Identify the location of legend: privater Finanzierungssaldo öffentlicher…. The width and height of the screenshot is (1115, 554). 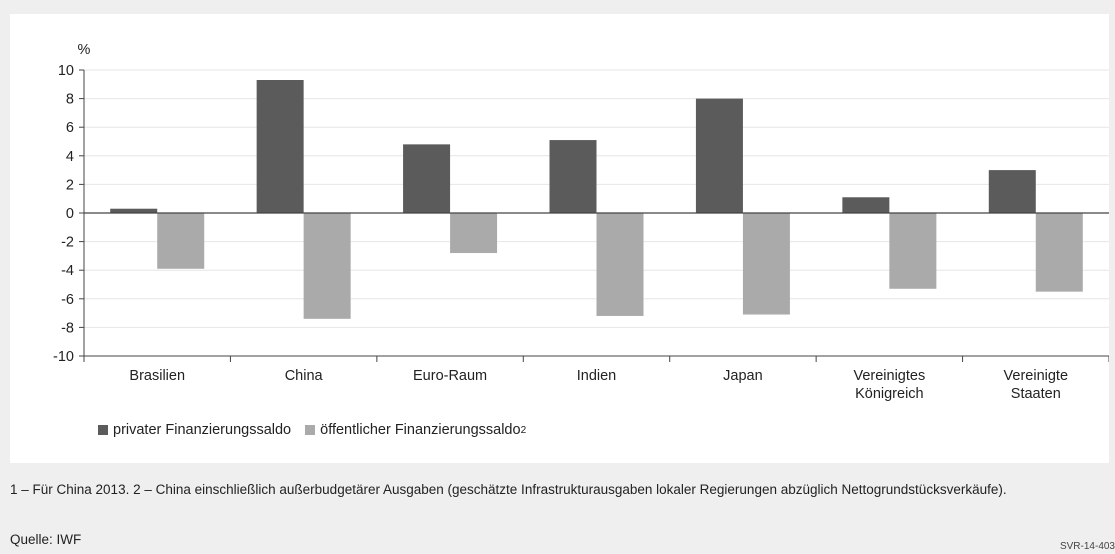
(319, 430).